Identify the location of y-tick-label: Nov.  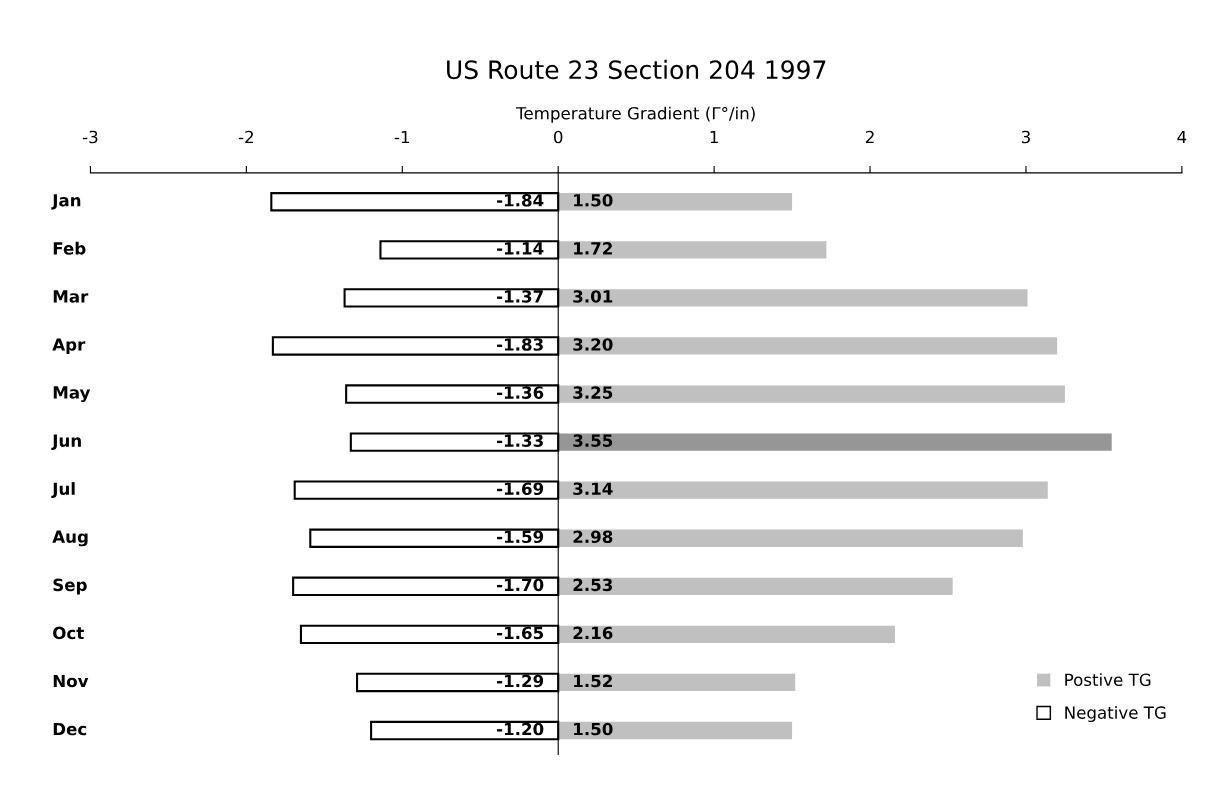
(71, 681).